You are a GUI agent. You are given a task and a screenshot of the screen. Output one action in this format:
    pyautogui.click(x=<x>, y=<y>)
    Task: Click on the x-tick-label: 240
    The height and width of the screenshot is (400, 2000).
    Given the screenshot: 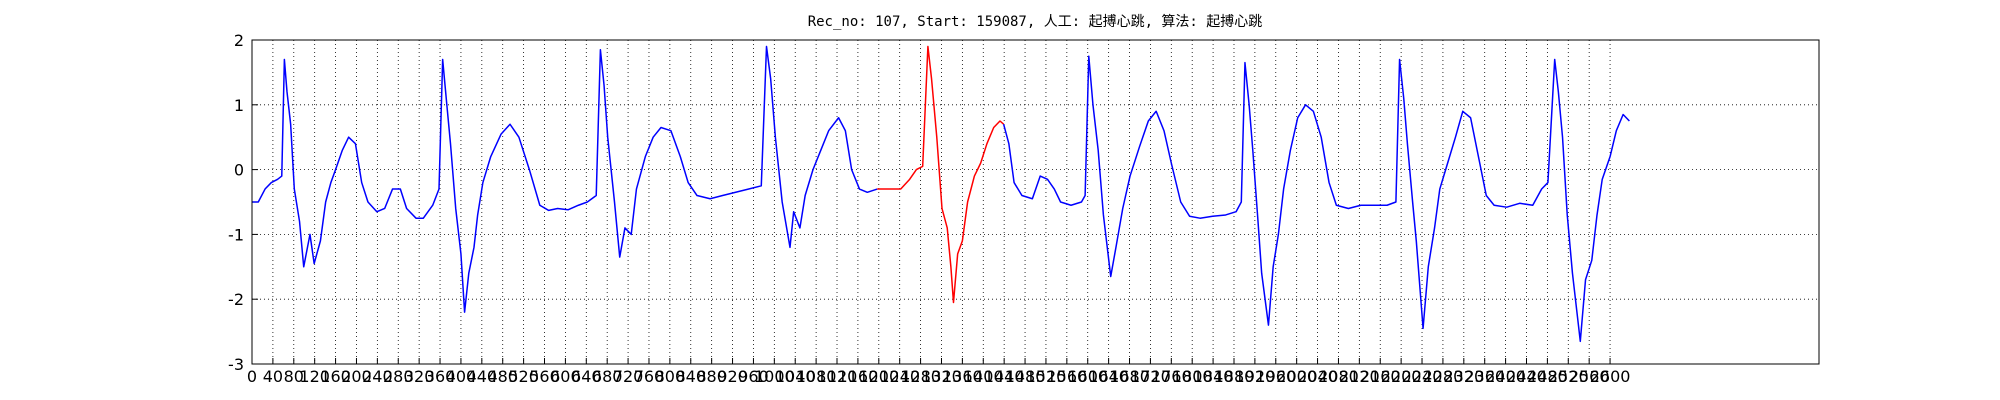 What is the action you would take?
    pyautogui.click(x=377, y=376)
    